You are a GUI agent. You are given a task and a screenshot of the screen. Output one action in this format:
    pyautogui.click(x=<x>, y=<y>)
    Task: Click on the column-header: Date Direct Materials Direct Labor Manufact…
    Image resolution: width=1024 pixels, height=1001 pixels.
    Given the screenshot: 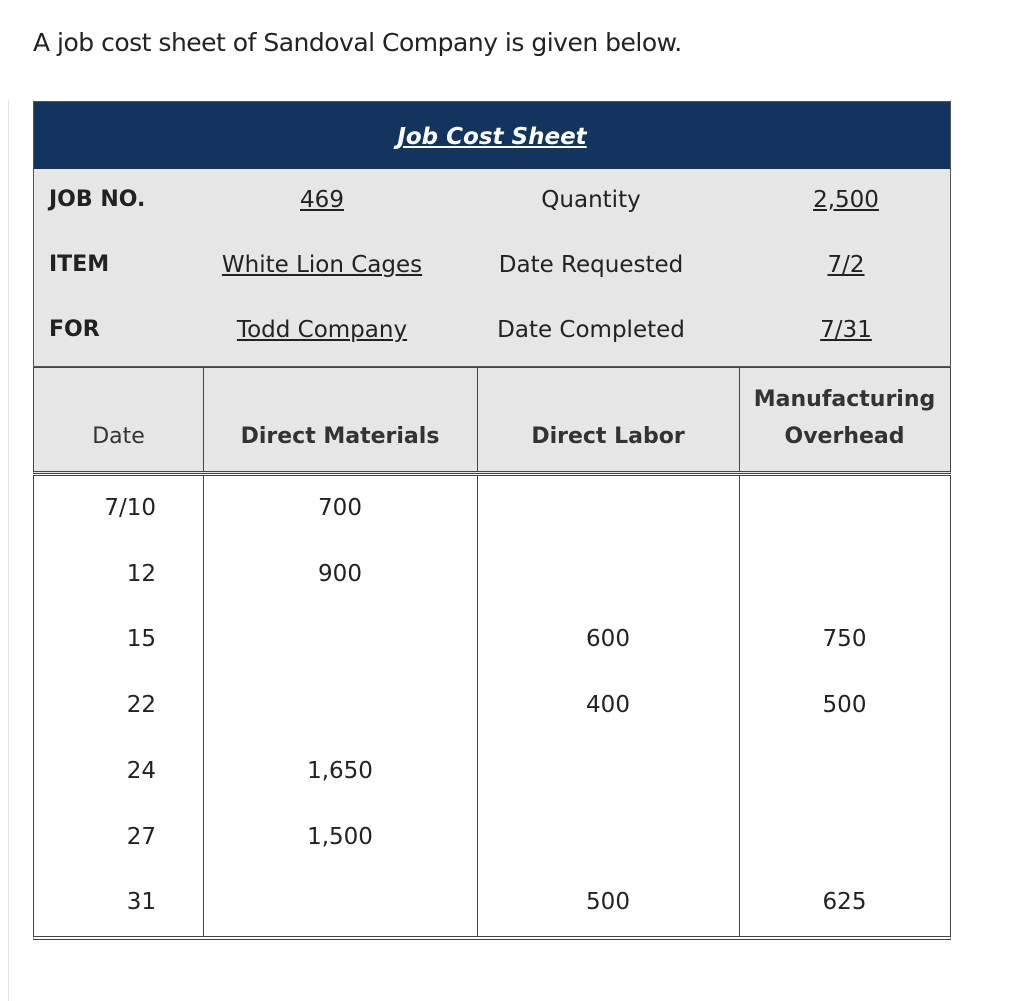 What is the action you would take?
    pyautogui.click(x=492, y=420)
    